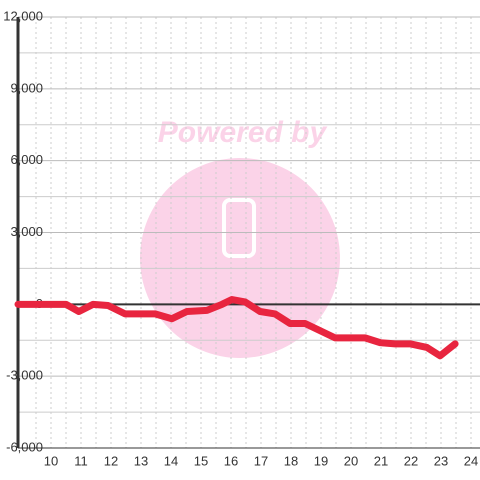 The image size is (480, 480). I want to click on x-tick-label: 13, so click(141, 460).